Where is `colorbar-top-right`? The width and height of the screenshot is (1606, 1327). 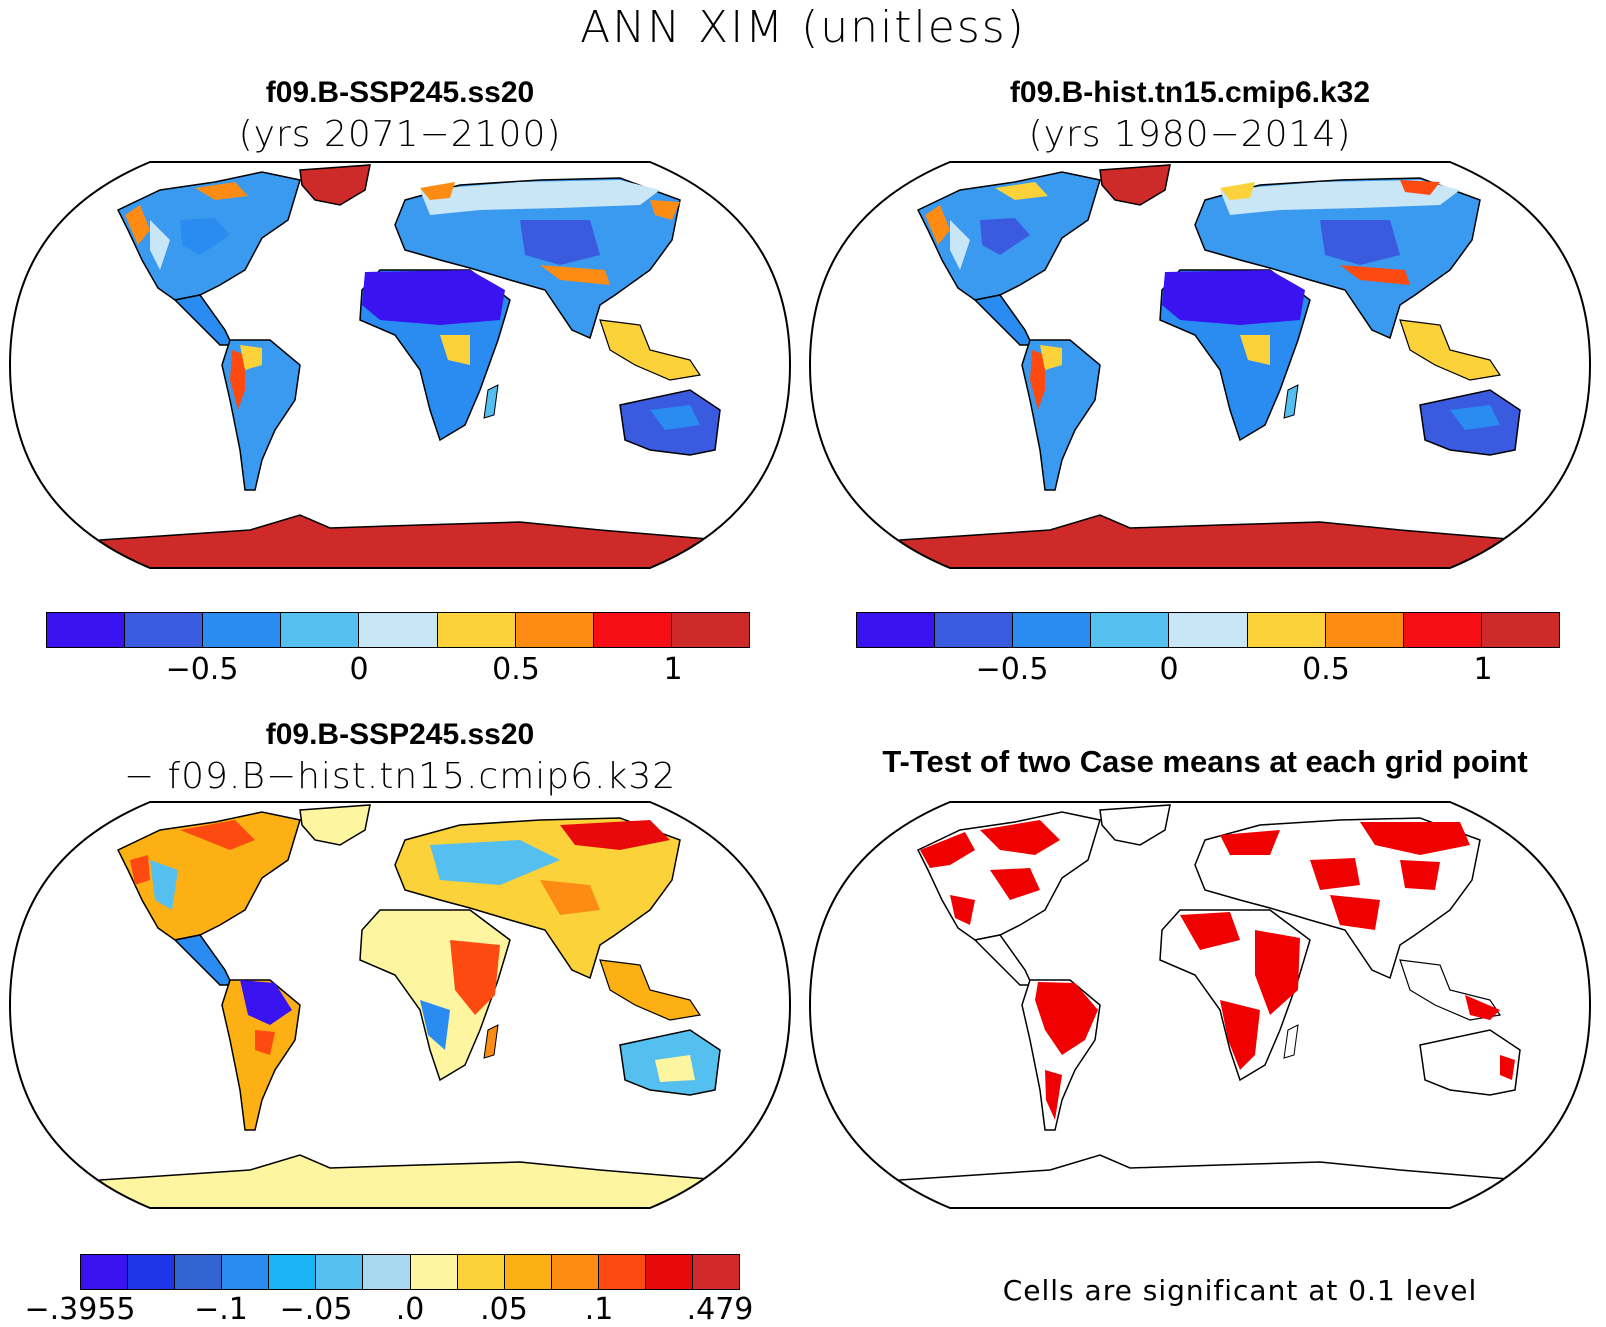 colorbar-top-right is located at coordinates (1208, 630).